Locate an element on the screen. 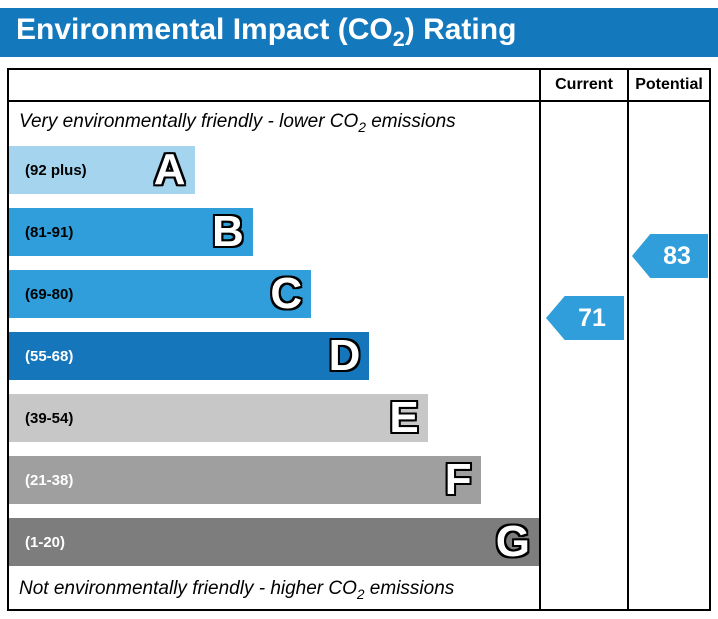  band-E: (39-54) E is located at coordinates (218, 418).